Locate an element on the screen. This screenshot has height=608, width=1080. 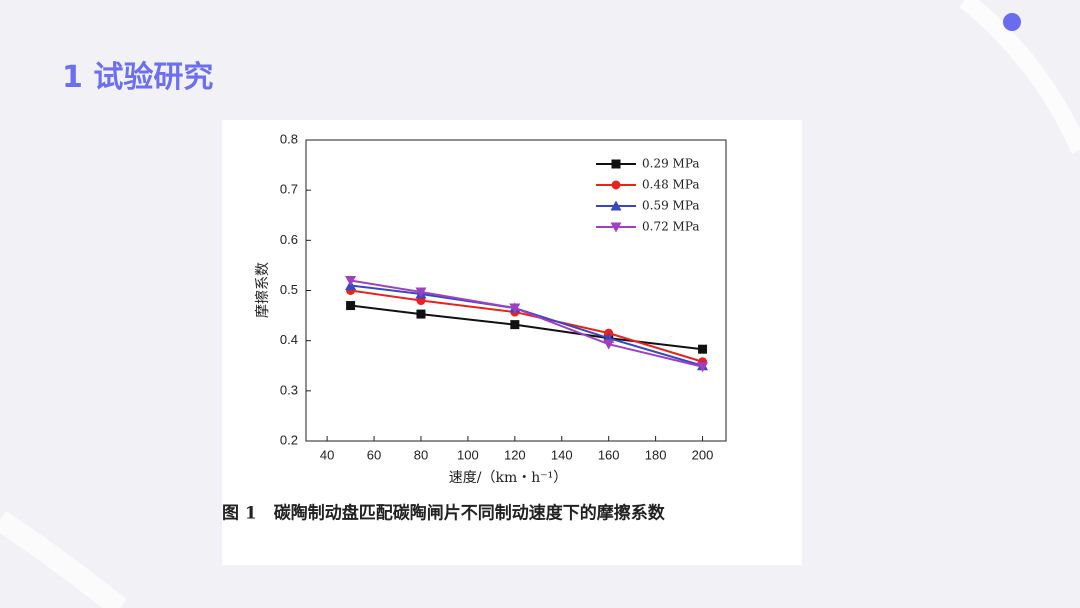
x-tick-label: 120 is located at coordinates (515, 454).